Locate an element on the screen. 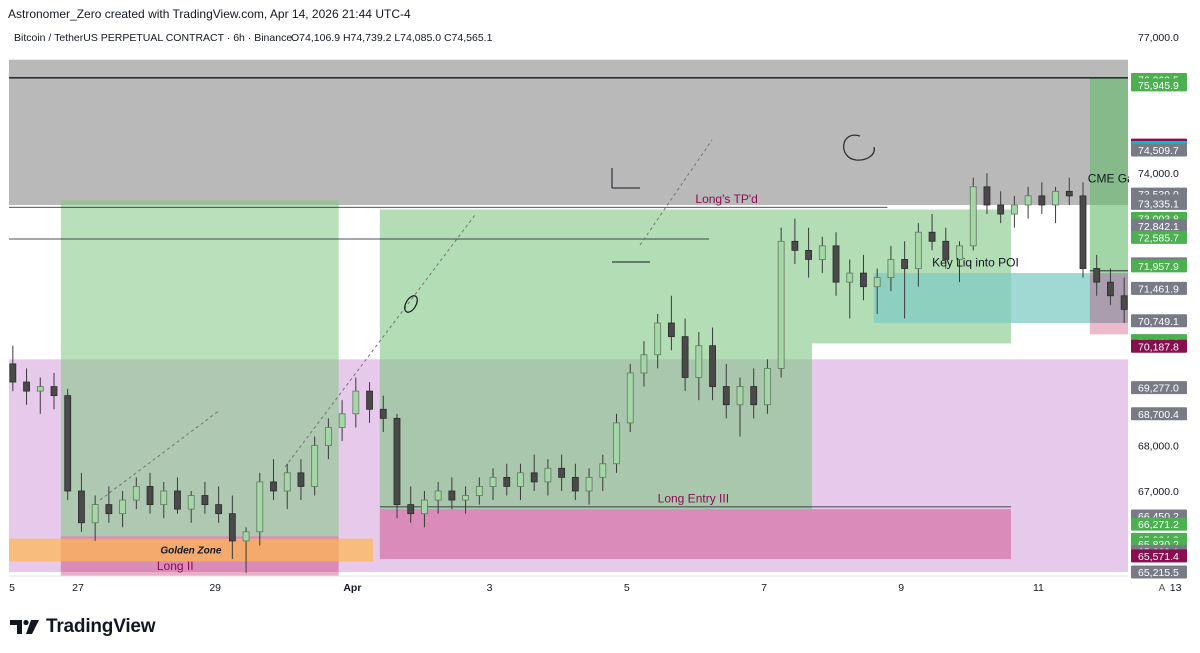  price-tag-label-13: 71,461.9 is located at coordinates (1158, 289).